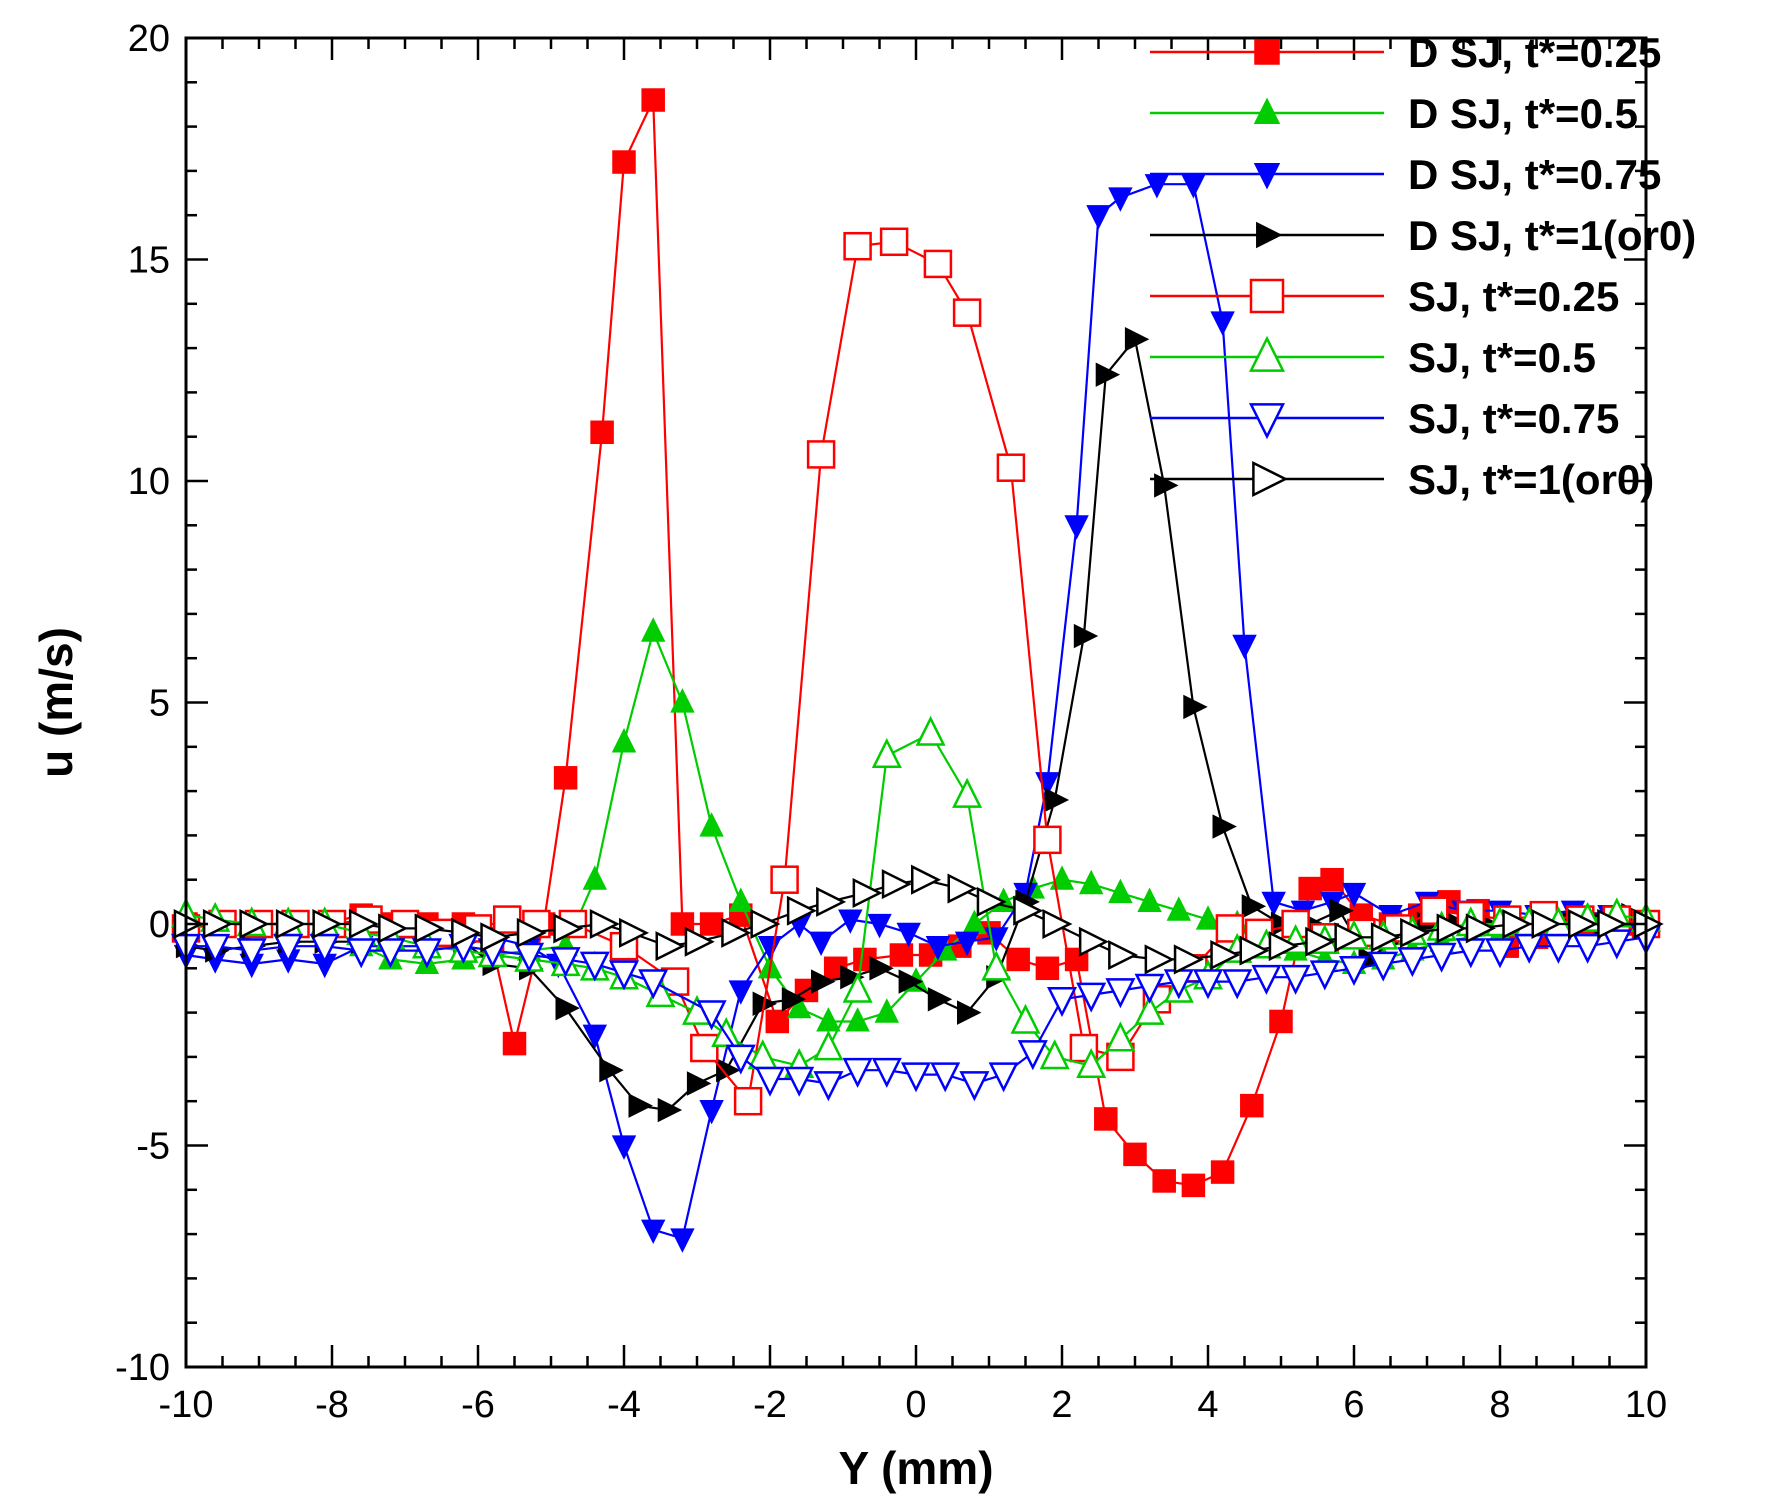 Image resolution: width=1790 pixels, height=1502 pixels. Describe the element at coordinates (1402, 479) in the screenshot. I see `legend-item: SJ, t*=1(or0)` at that location.